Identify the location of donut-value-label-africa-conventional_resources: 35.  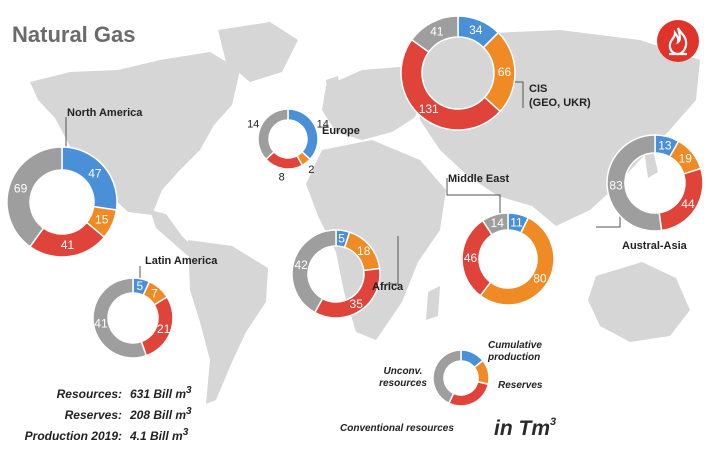
(357, 304).